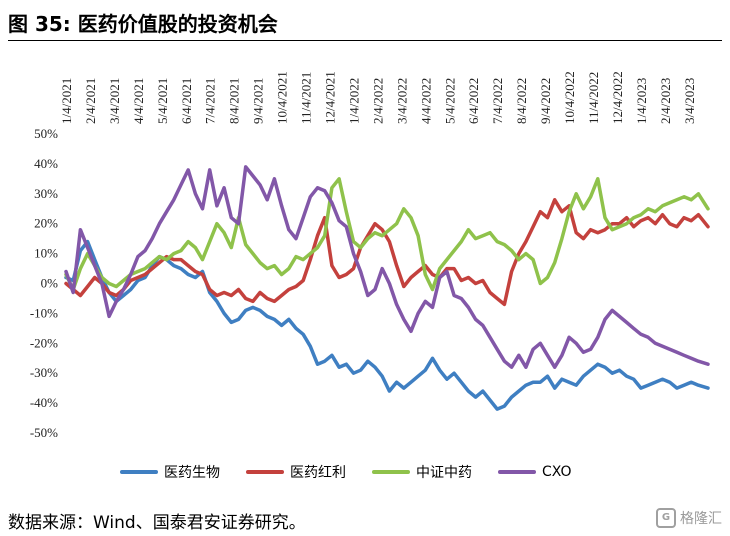 The image size is (730, 536). What do you see at coordinates (365, 40) in the screenshot?
I see `title-rule` at bounding box center [365, 40].